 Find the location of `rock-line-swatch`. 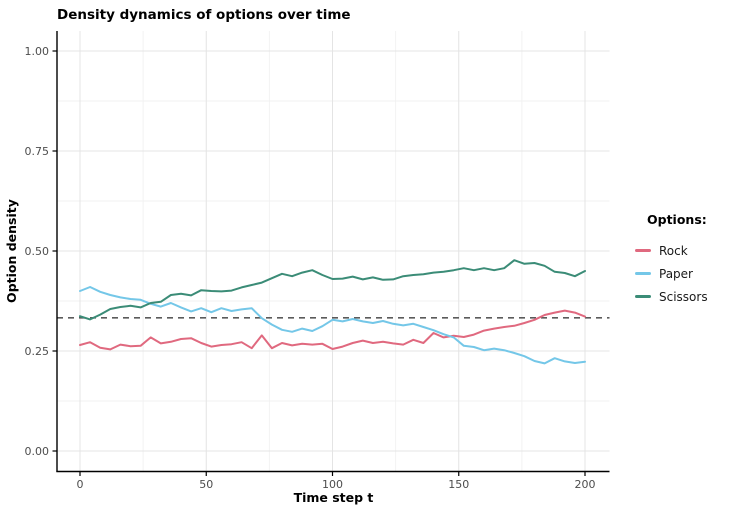

rock-line-swatch is located at coordinates (643, 250).